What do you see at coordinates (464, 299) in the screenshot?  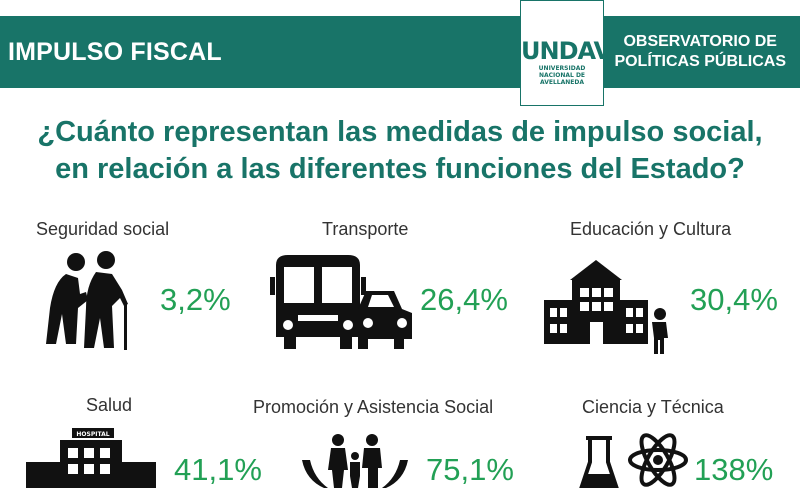 I see `value-transporte: 26,4%` at bounding box center [464, 299].